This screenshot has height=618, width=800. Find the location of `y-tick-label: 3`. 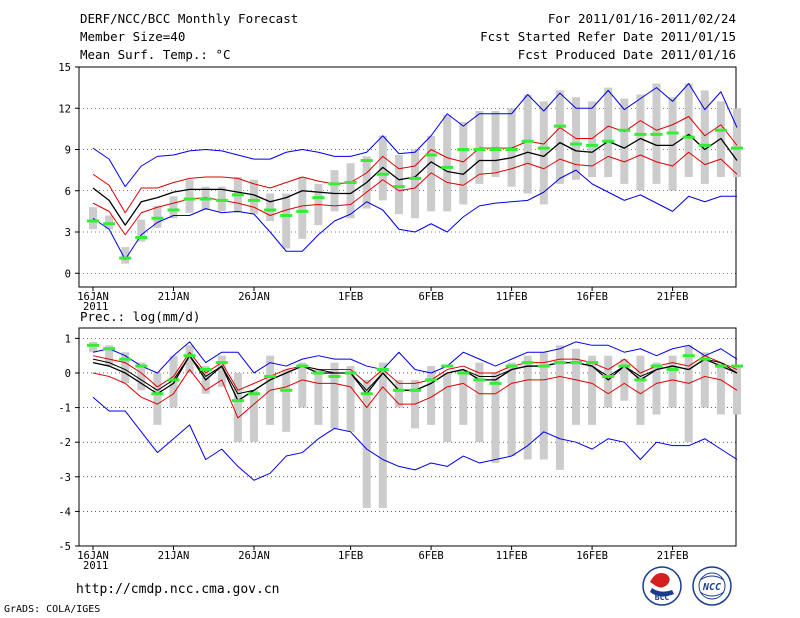

y-tick-label: 3 is located at coordinates (68, 233).